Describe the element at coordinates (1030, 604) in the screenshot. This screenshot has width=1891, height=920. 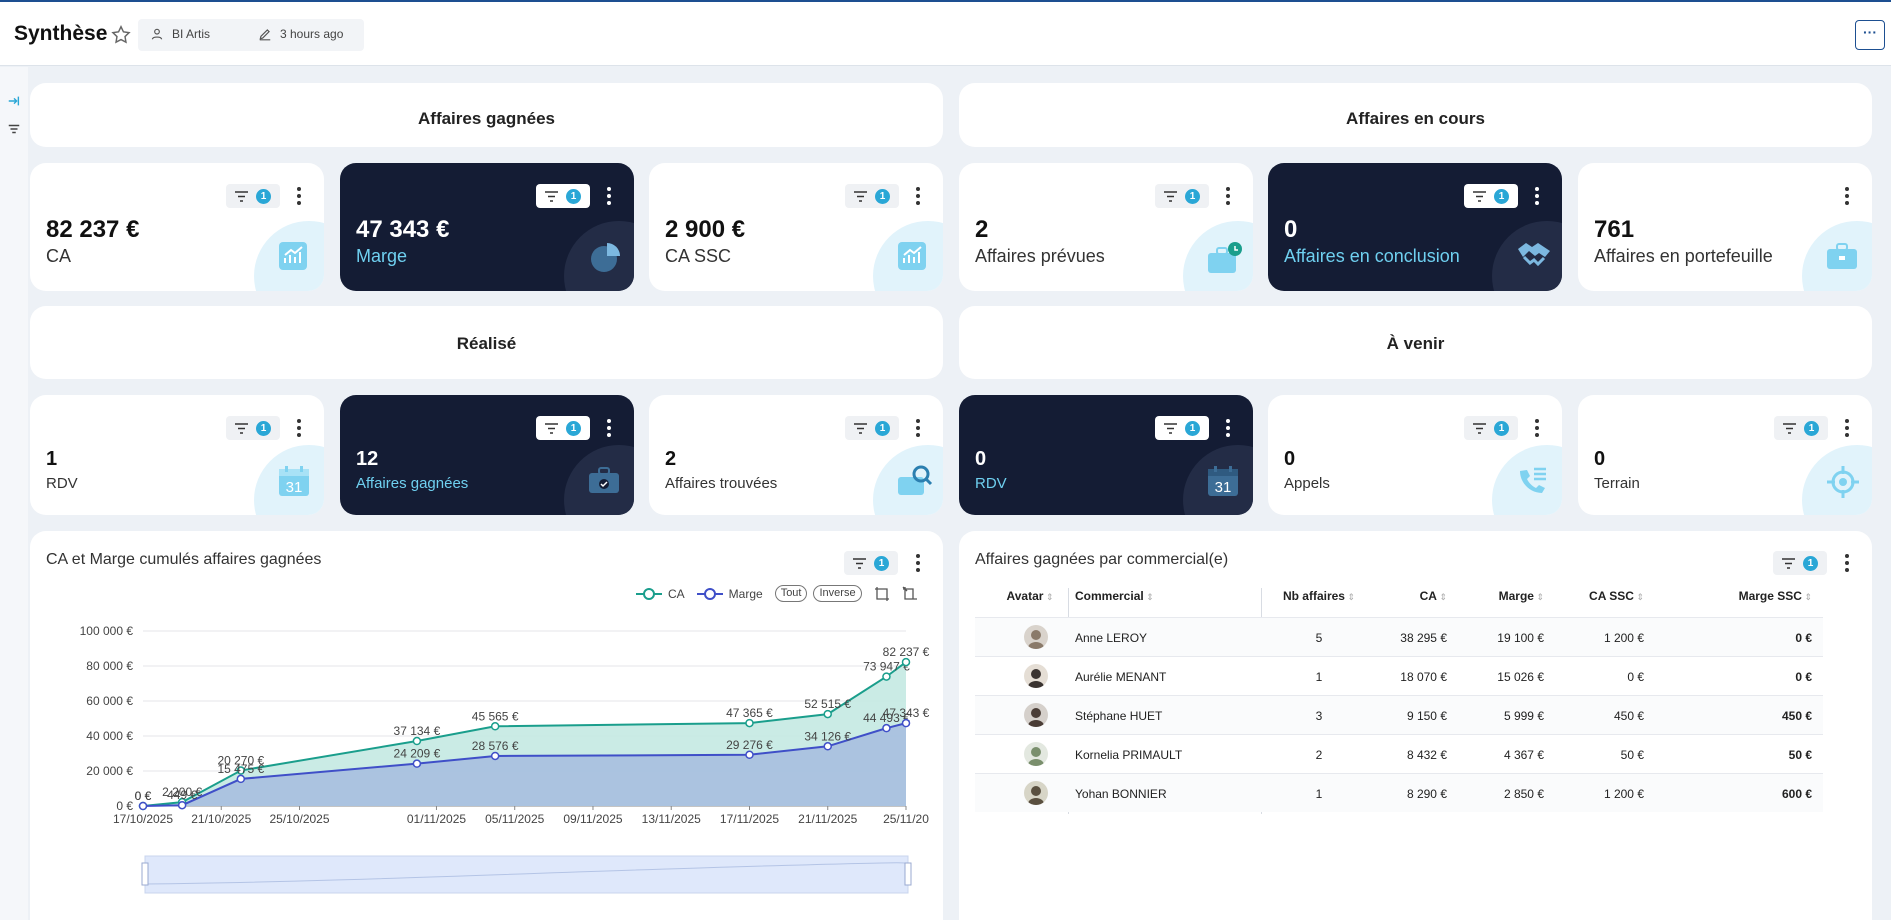
I see `column-header: Avatar ⇕` at that location.